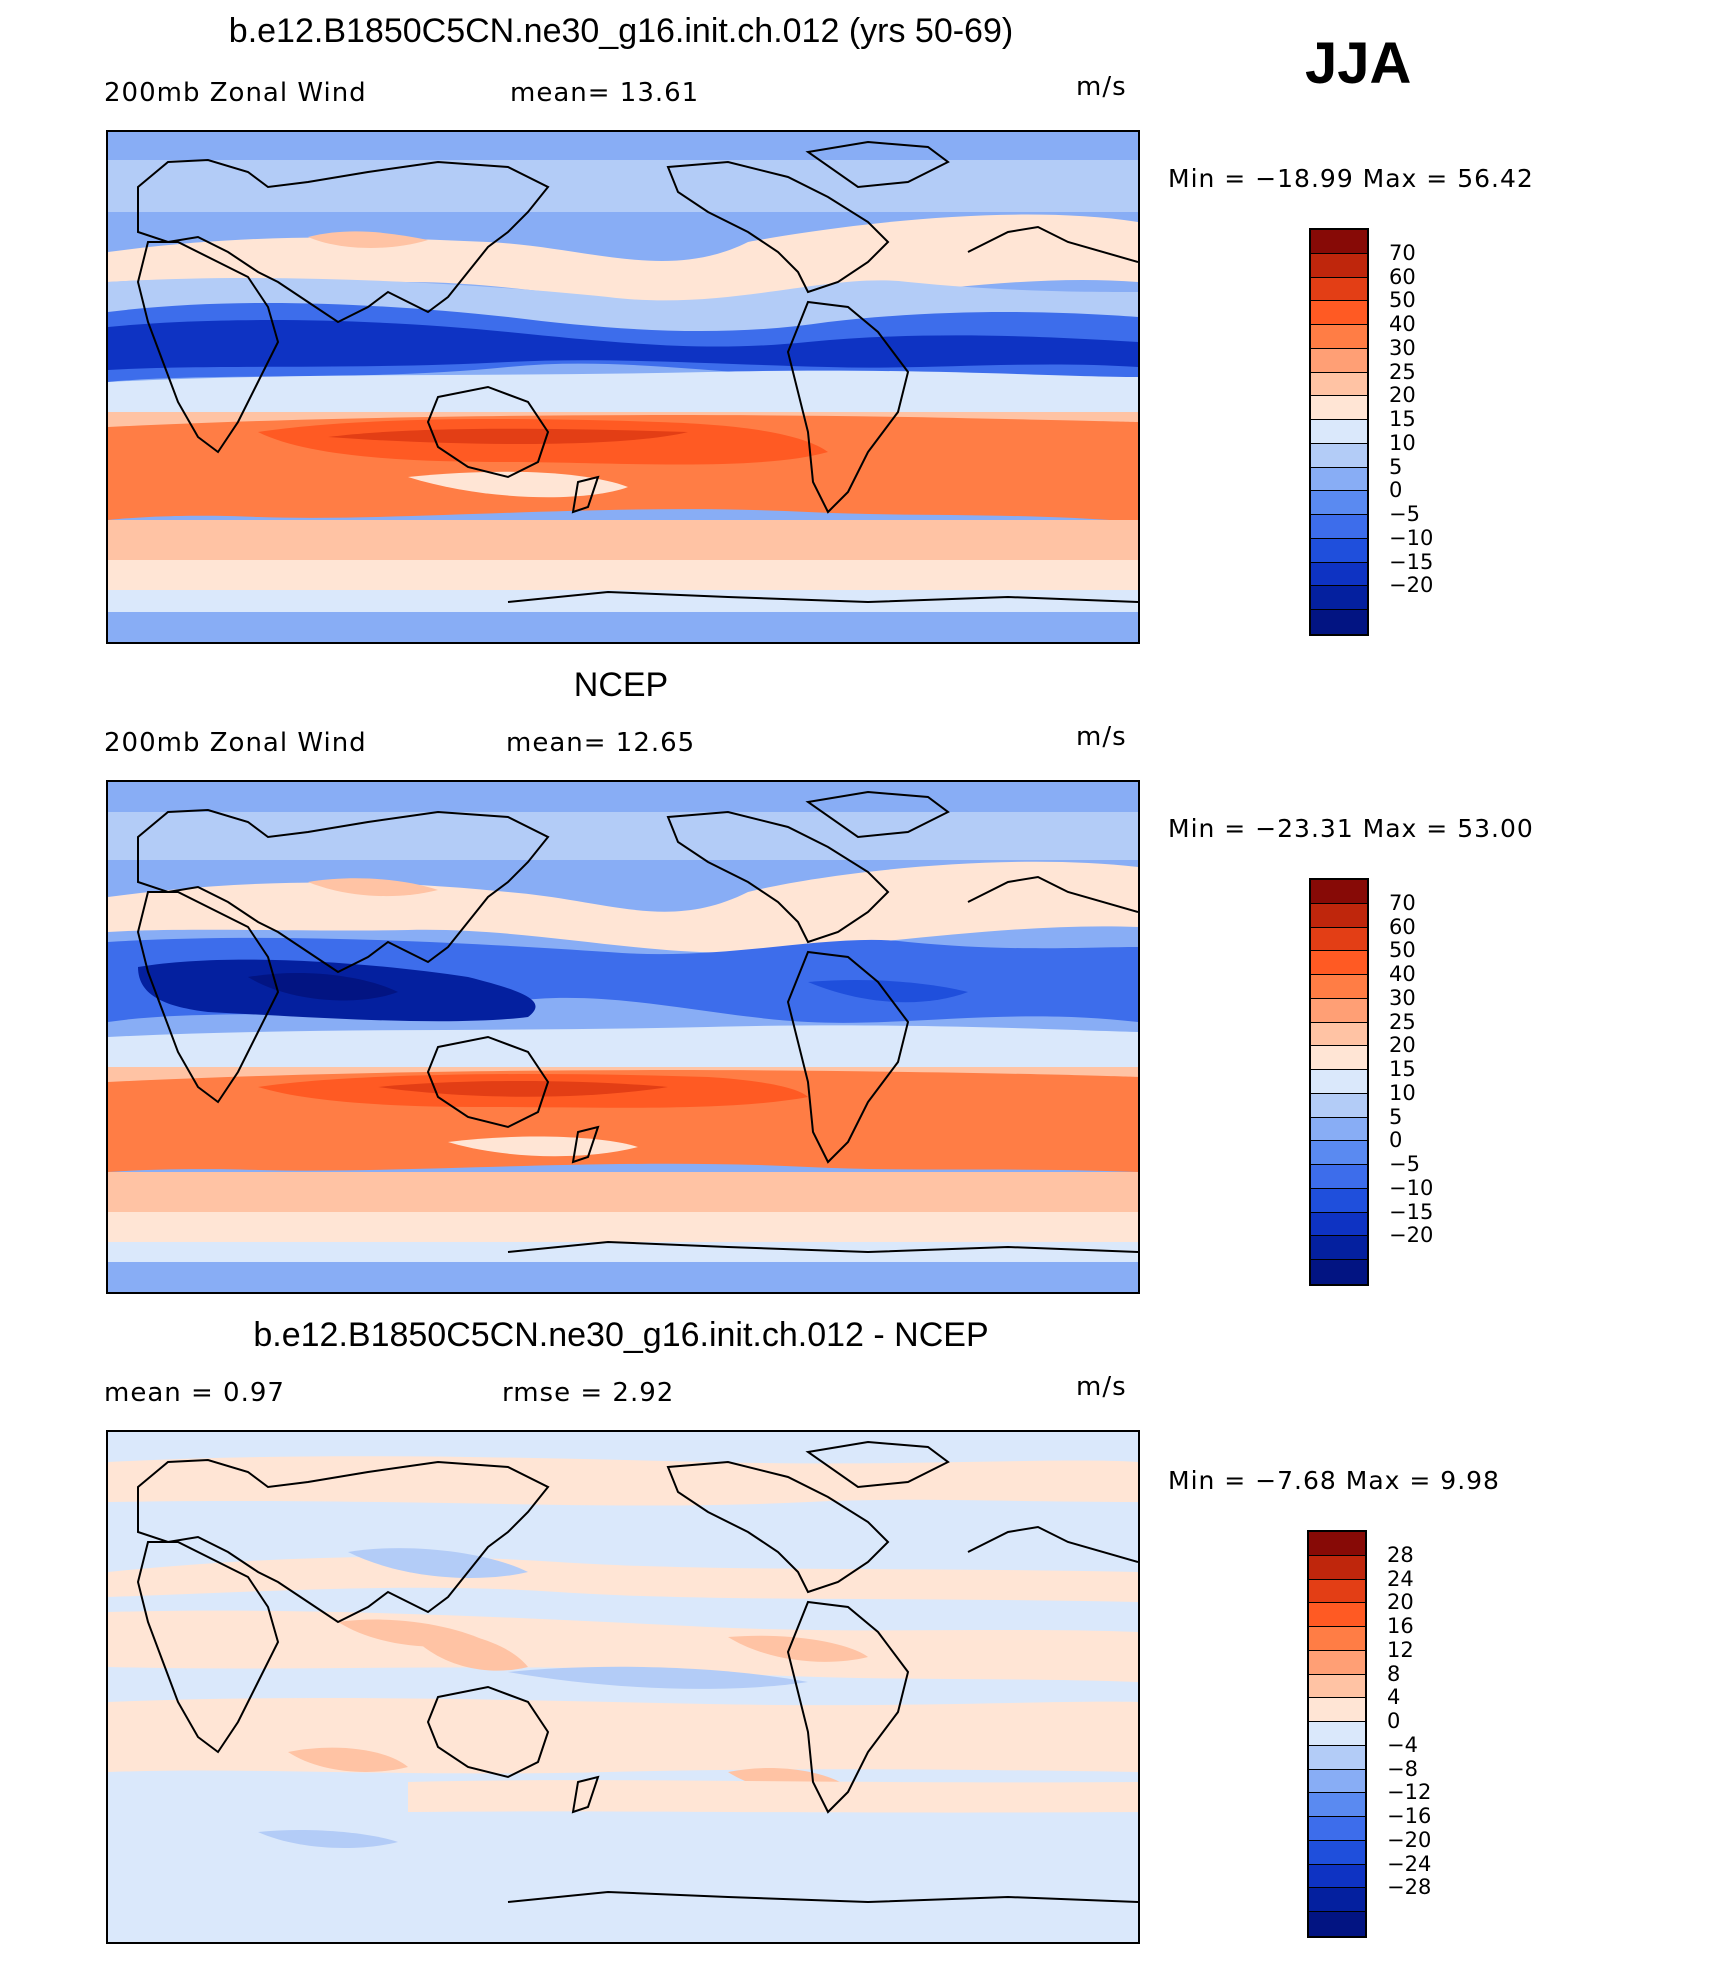 The image size is (1710, 1986). What do you see at coordinates (1402, 1744) in the screenshot?
I see `colorbar-tick-label: −4` at bounding box center [1402, 1744].